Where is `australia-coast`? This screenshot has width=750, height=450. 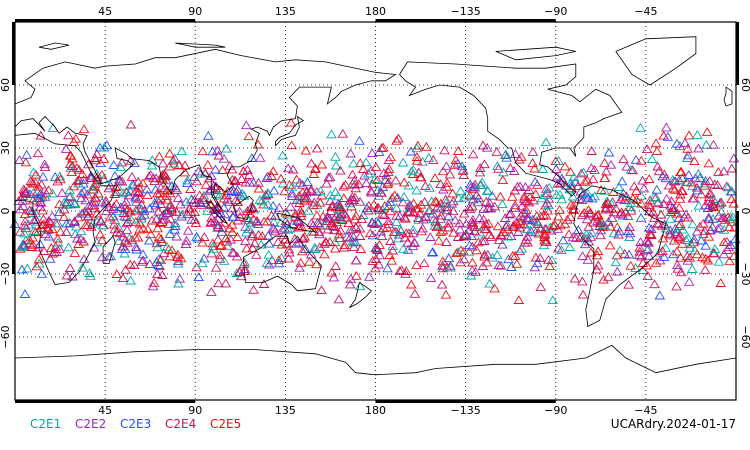 australia-coast is located at coordinates (282, 263).